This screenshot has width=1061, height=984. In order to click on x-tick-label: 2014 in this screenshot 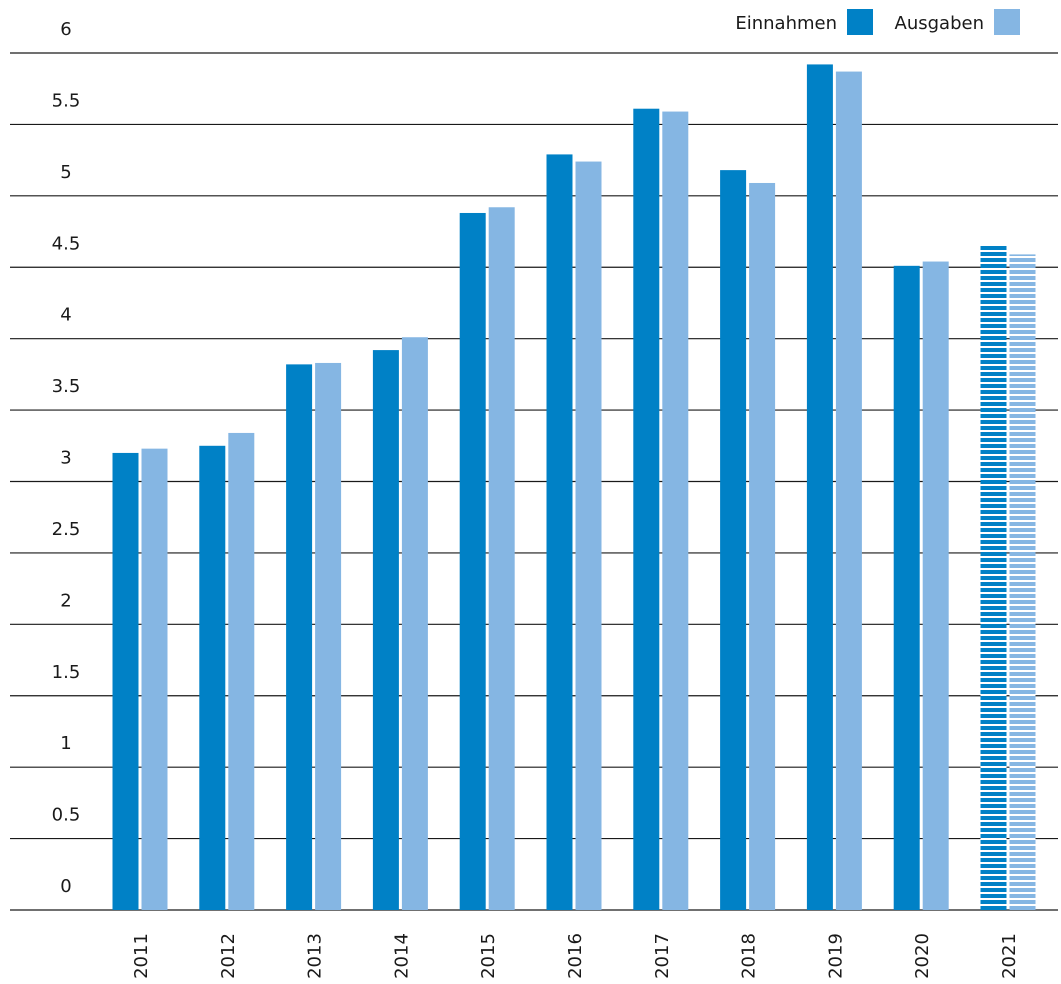, I will do `click(401, 956)`.